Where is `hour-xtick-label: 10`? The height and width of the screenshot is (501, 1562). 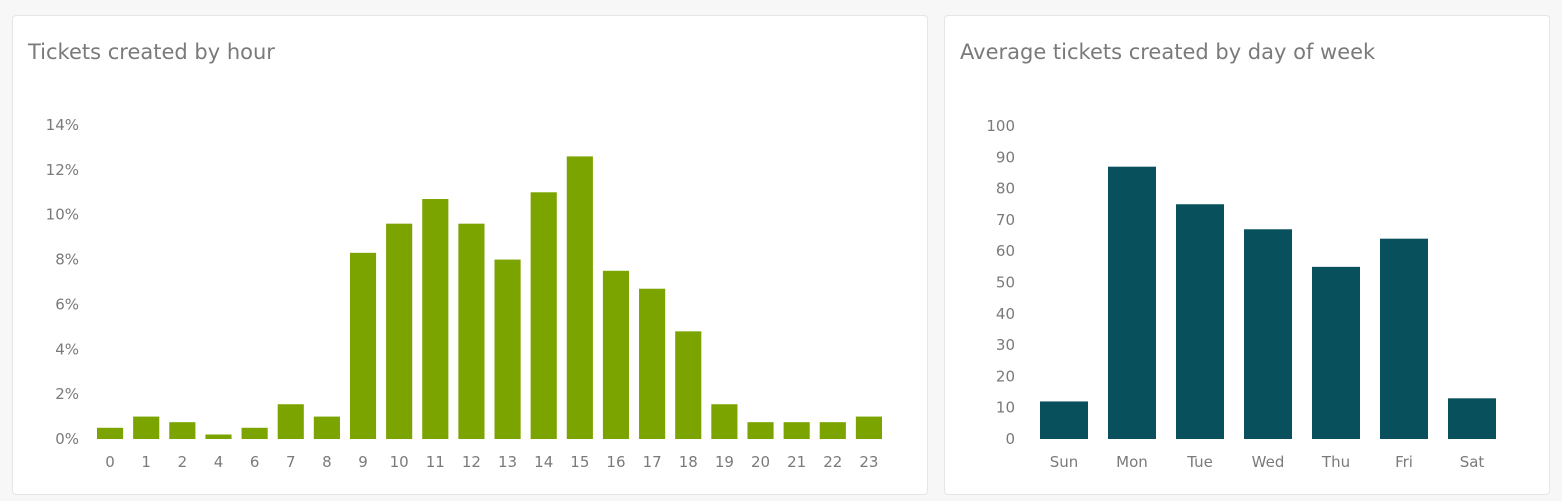
hour-xtick-label: 10 is located at coordinates (399, 462).